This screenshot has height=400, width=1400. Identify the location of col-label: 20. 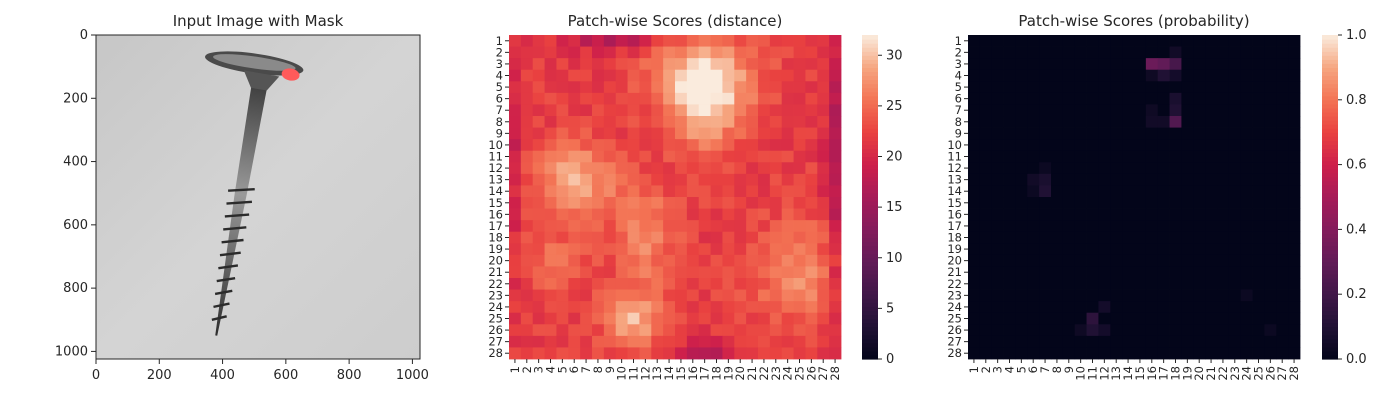
(740, 373).